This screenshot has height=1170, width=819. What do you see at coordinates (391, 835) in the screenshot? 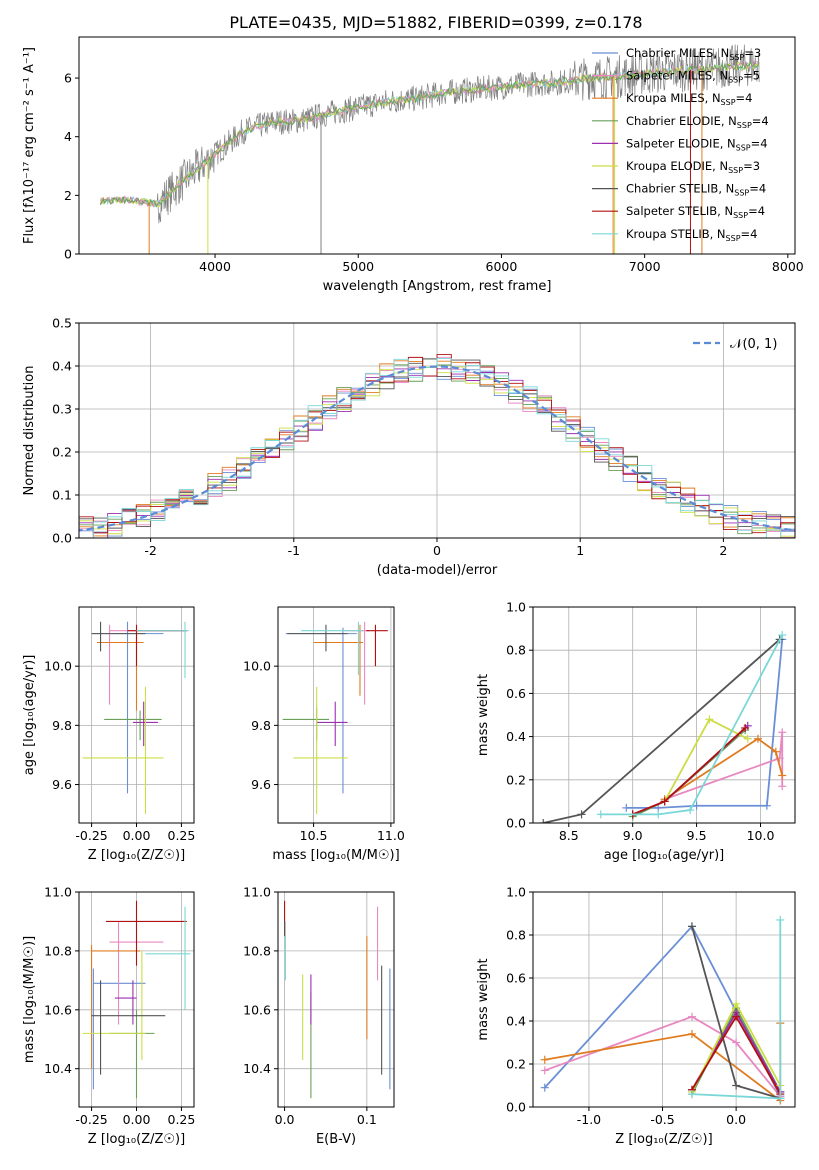
I see `x-tick-label: 11.0` at bounding box center [391, 835].